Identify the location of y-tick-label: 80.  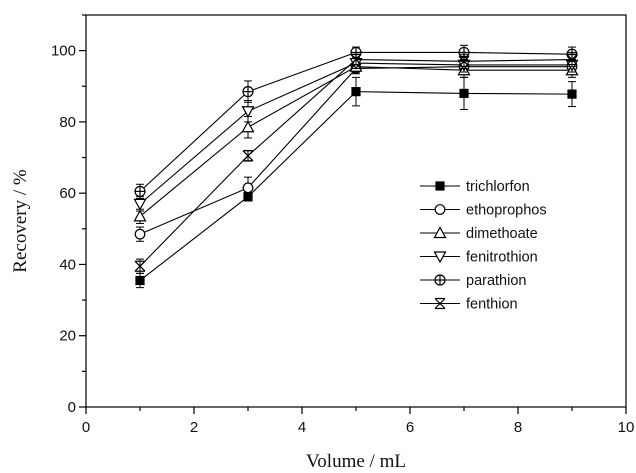
(67, 122).